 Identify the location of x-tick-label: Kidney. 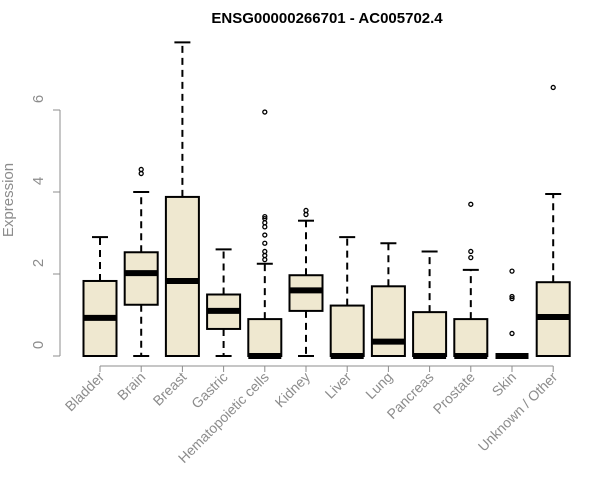
(293, 390).